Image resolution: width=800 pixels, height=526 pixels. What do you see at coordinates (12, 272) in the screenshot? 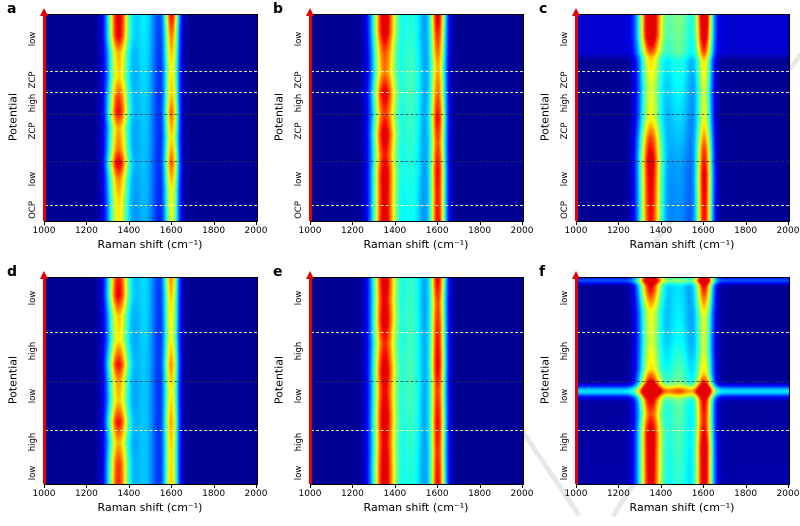
I see `panel-letter: d` at bounding box center [12, 272].